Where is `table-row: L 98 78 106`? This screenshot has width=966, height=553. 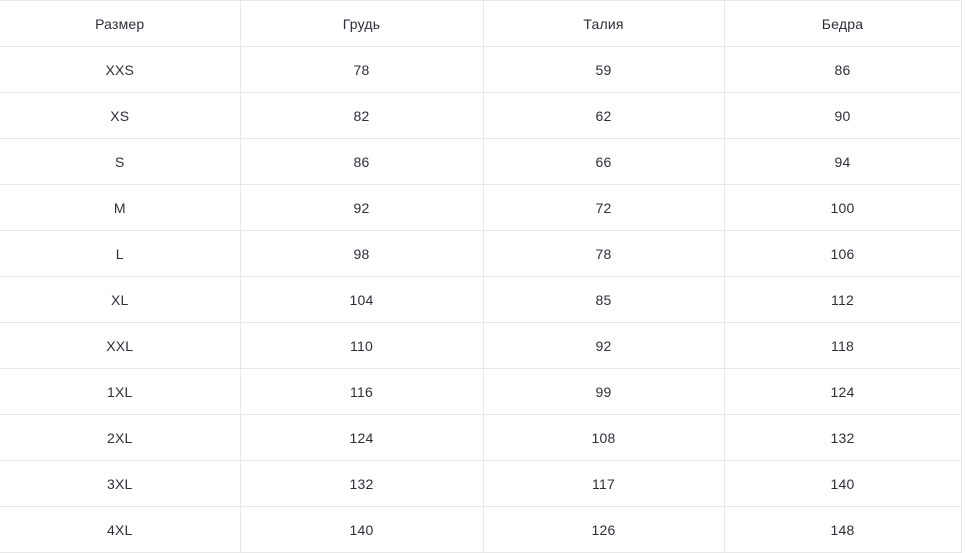
table-row: L 98 78 106 is located at coordinates (481, 253).